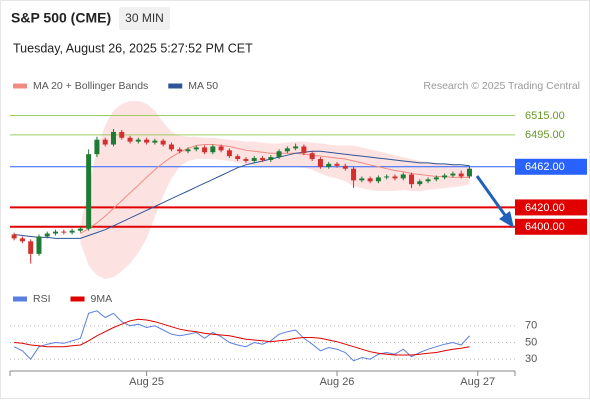 The height and width of the screenshot is (400, 590). Describe the element at coordinates (146, 382) in the screenshot. I see `x-tick-label: Aug 25` at that location.